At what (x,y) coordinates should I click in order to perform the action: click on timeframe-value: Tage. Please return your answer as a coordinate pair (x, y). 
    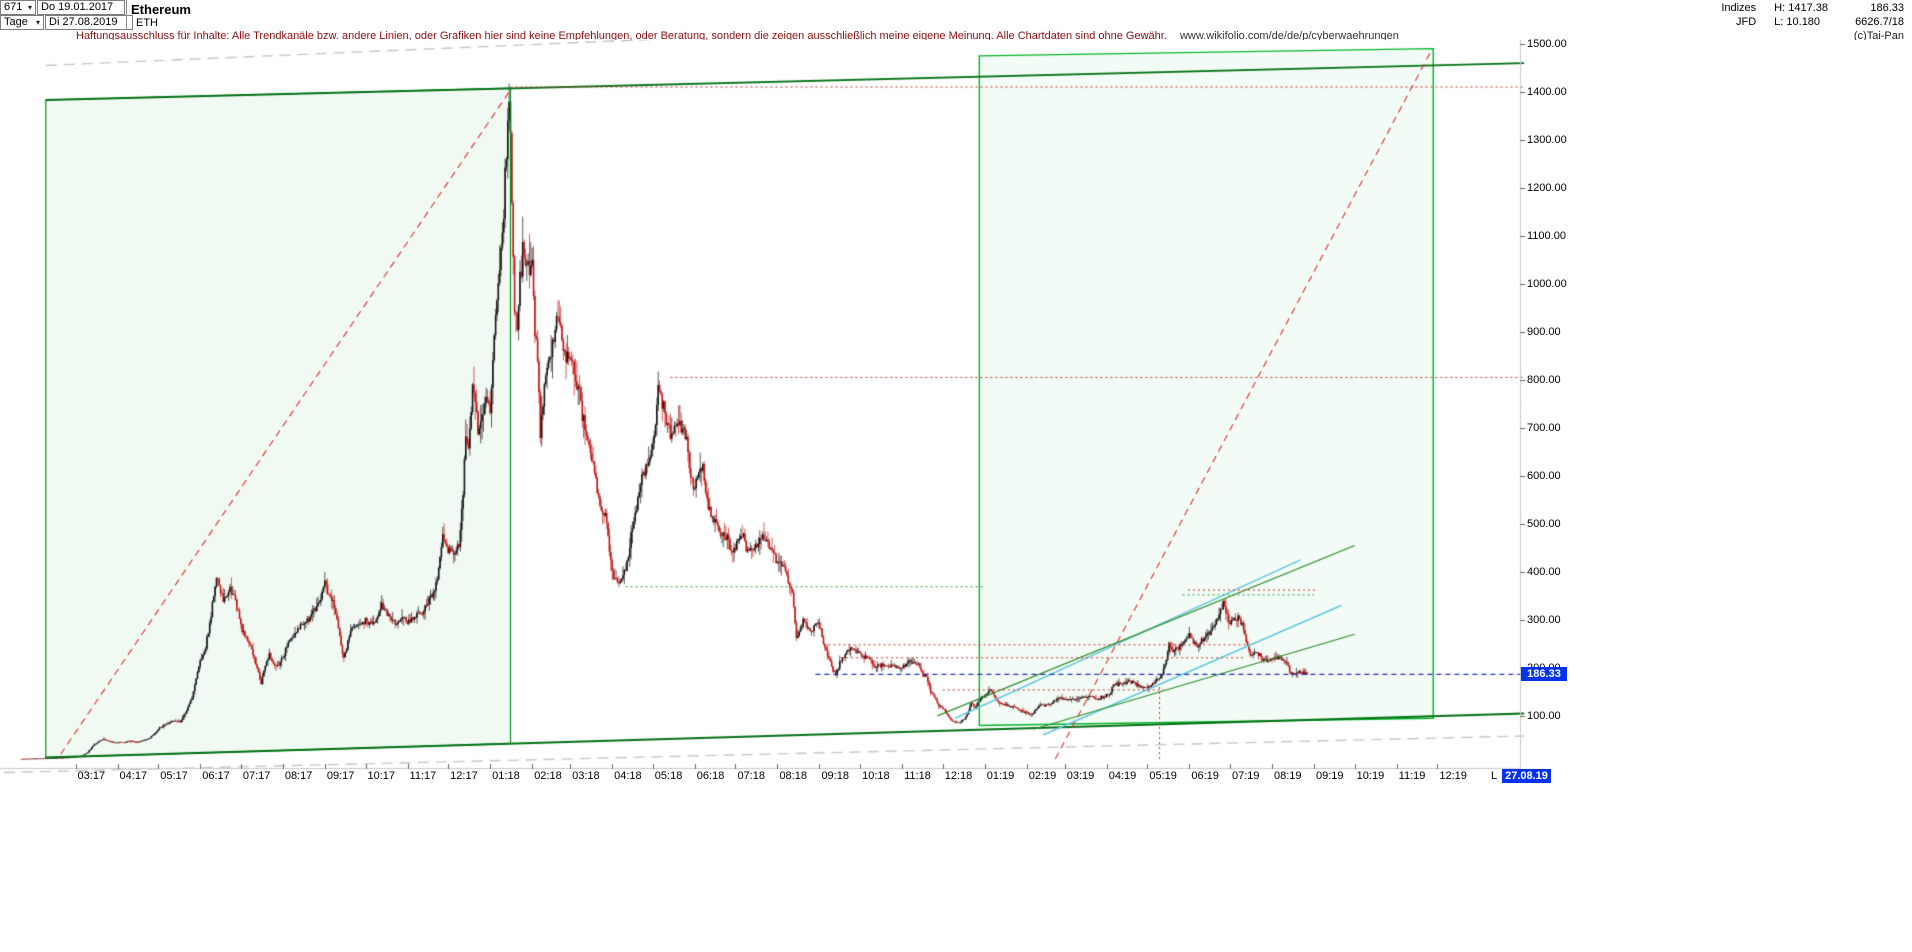
    Looking at the image, I should click on (16, 22).